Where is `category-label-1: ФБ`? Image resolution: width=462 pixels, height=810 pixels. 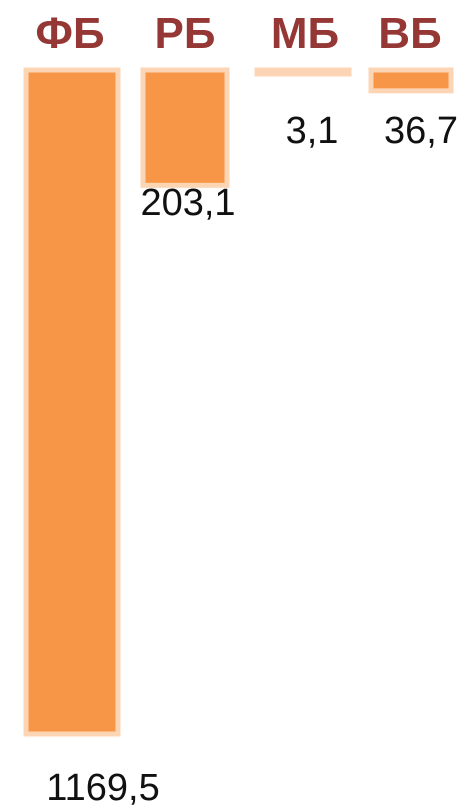 category-label-1: ФБ is located at coordinates (69, 33).